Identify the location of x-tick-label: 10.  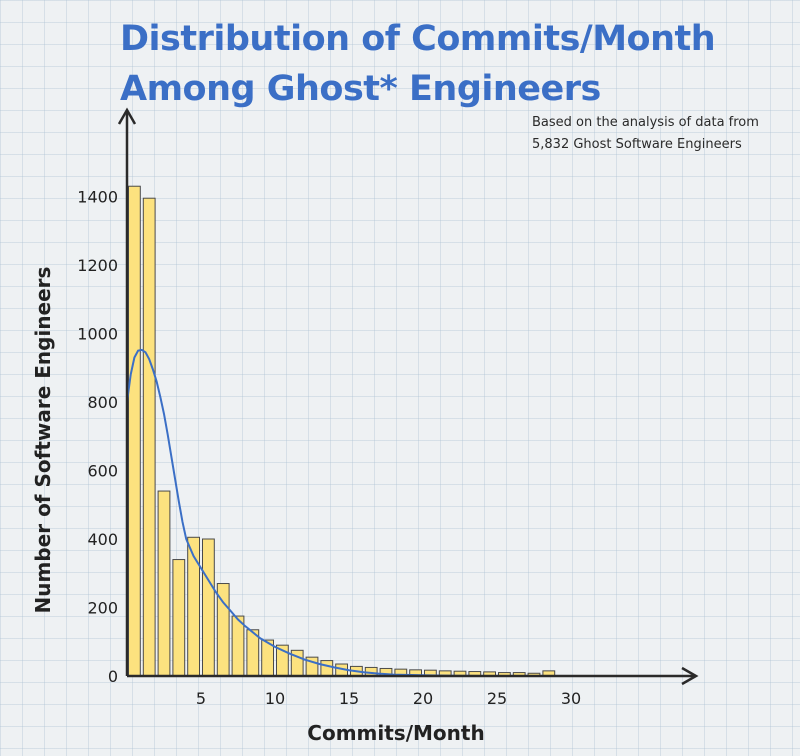
(275, 698).